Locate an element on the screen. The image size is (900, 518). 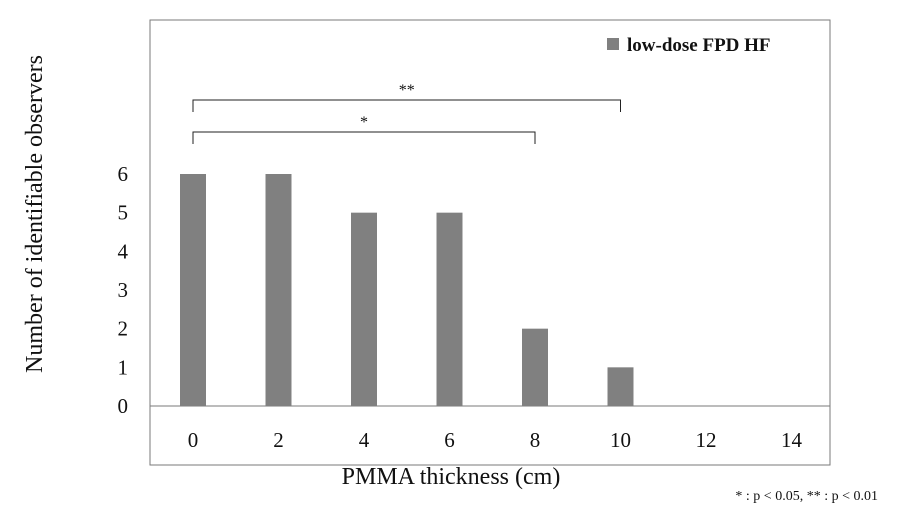
x-tick-label: 4 is located at coordinates (364, 440).